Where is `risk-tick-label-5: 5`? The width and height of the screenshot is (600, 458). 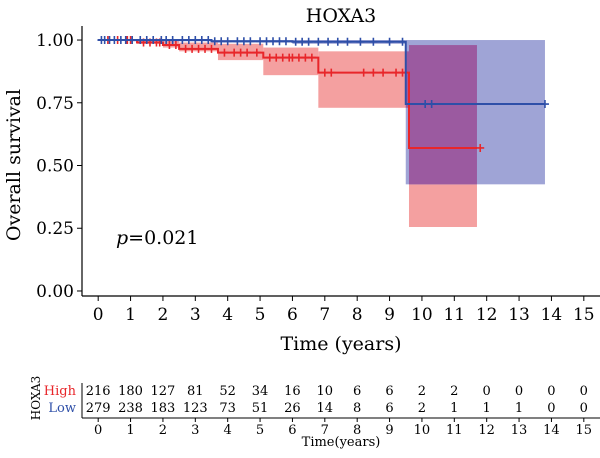
risk-tick-label-5: 5 is located at coordinates (260, 430).